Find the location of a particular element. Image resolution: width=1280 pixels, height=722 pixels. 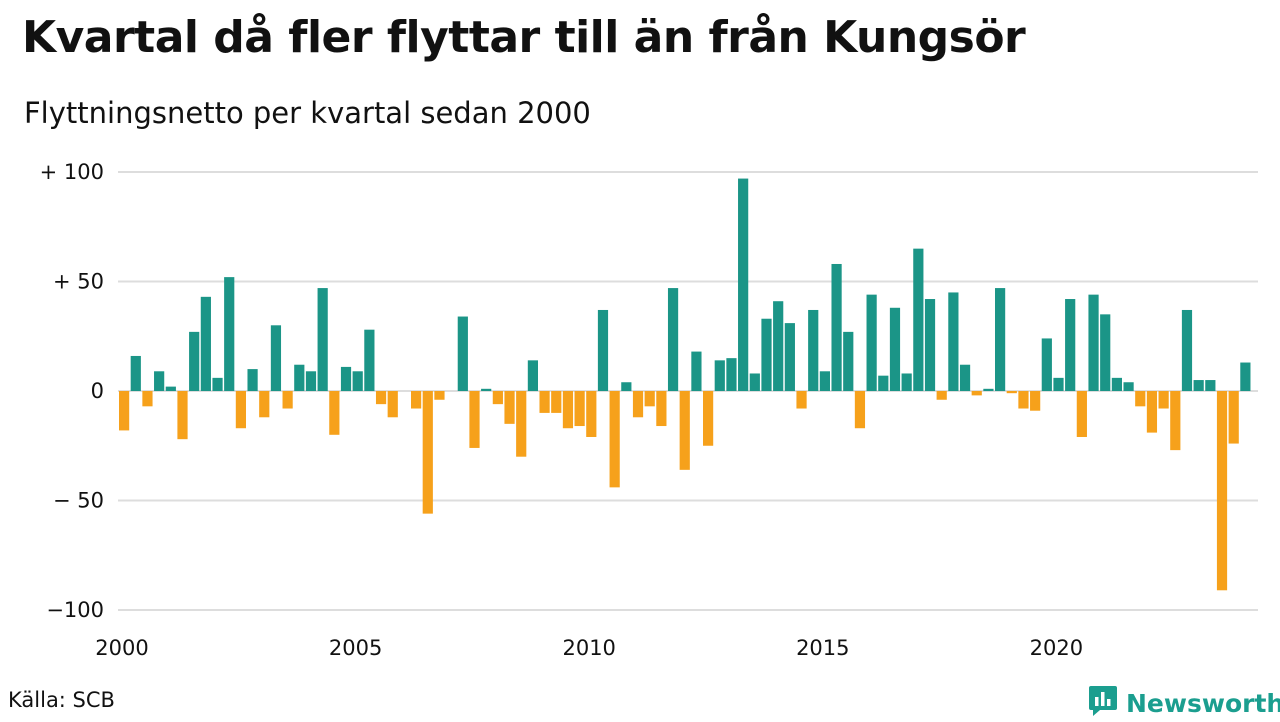

y-tick-label: 0 is located at coordinates (97, 391).